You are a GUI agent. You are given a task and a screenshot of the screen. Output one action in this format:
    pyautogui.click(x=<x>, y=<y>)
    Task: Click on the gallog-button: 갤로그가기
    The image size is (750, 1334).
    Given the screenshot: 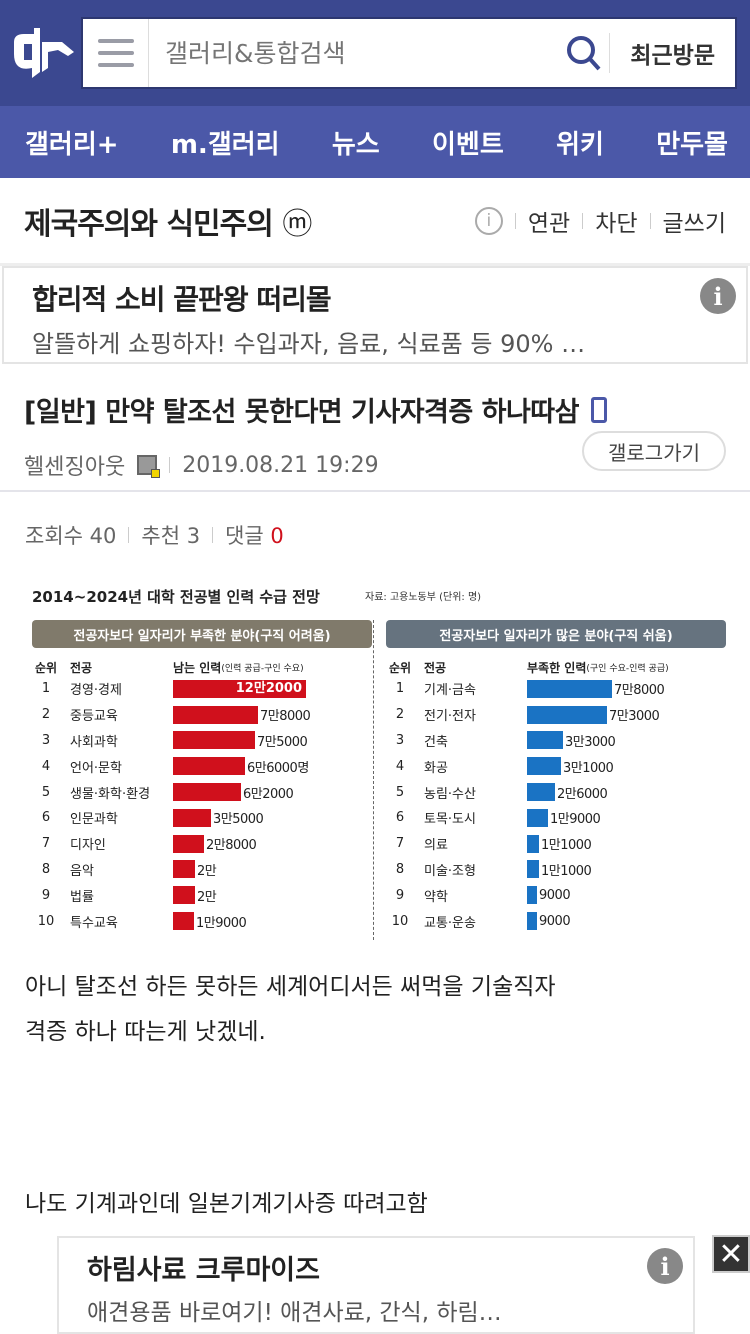 What is the action you would take?
    pyautogui.click(x=654, y=451)
    